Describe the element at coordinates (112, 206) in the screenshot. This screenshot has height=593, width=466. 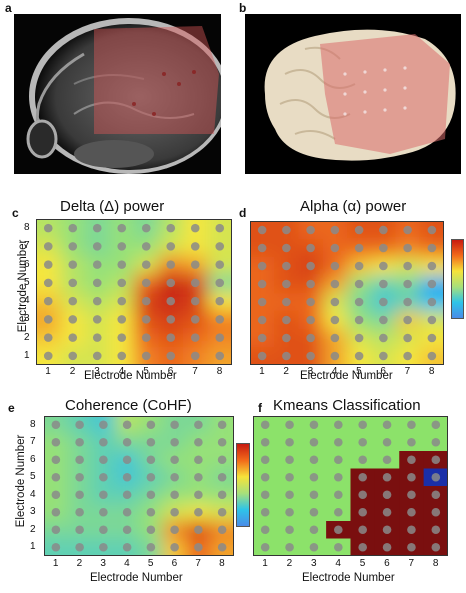
I see `panel-c-title: Delta (Δ) power` at that location.